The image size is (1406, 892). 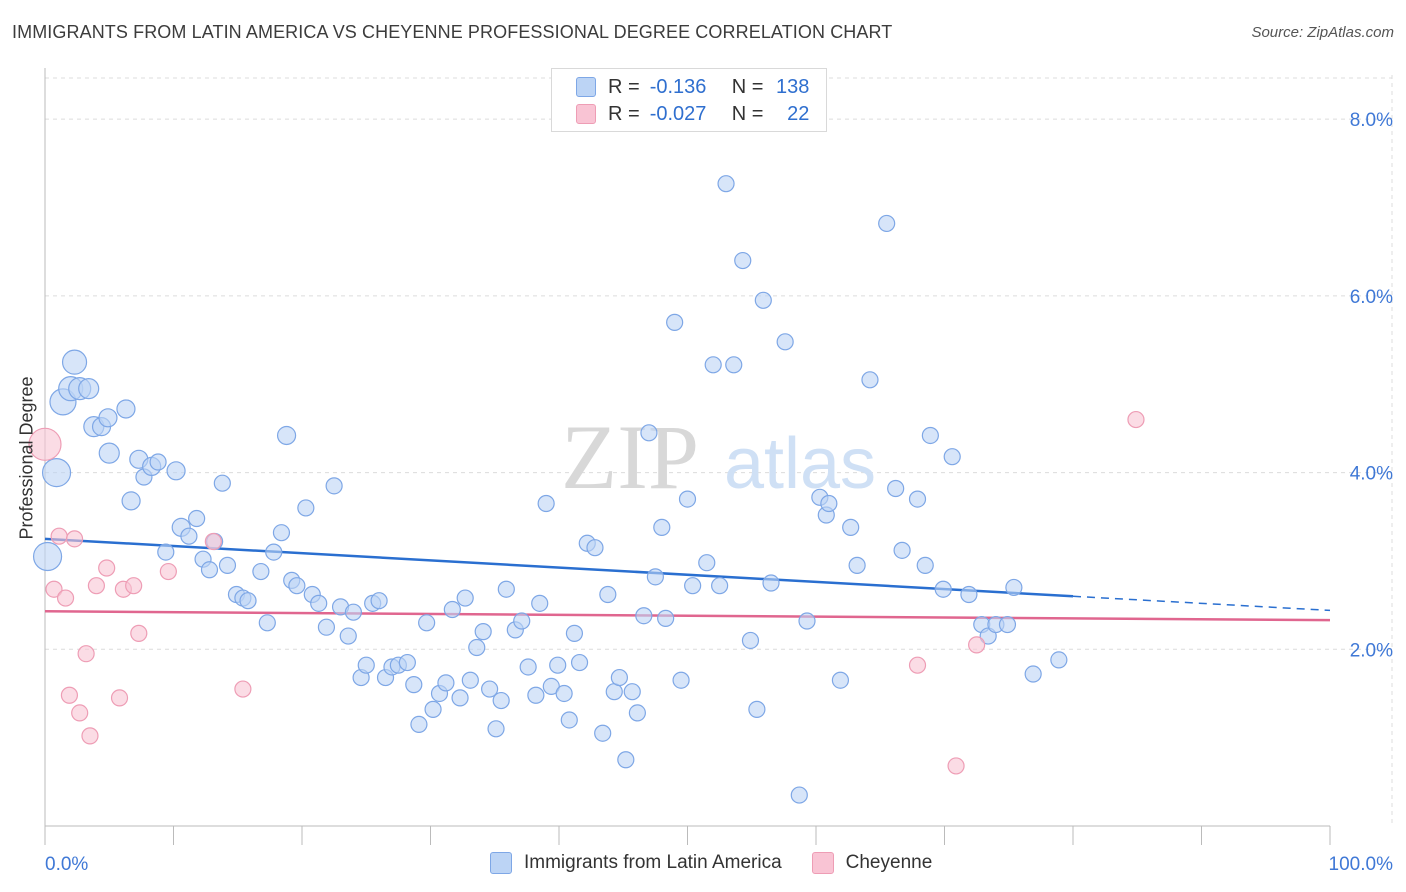 I want to click on legend-swatch-pink, so click(x=586, y=114).